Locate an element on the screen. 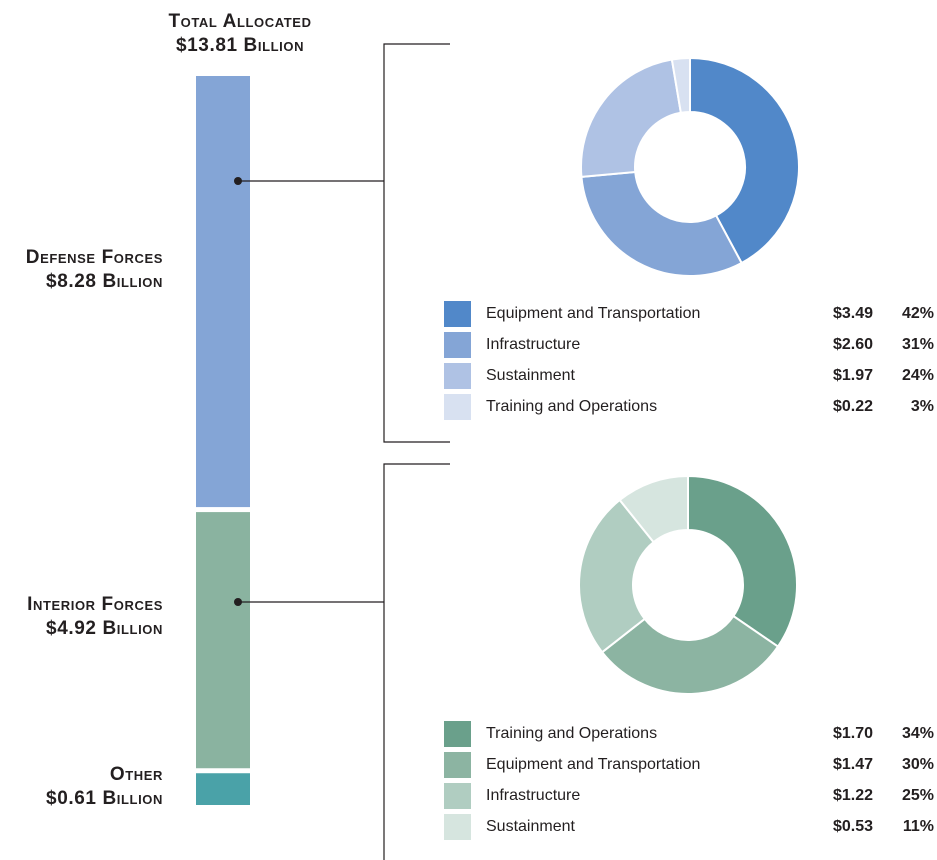  legend-amount: $0.22 is located at coordinates (852, 406).